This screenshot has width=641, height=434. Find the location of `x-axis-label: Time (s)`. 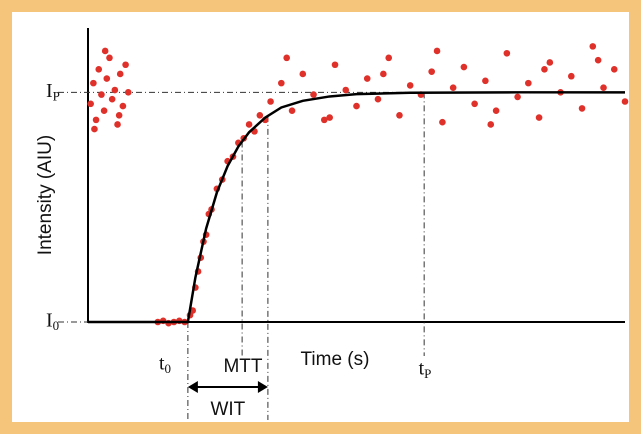

x-axis-label: Time (s) is located at coordinates (335, 359).